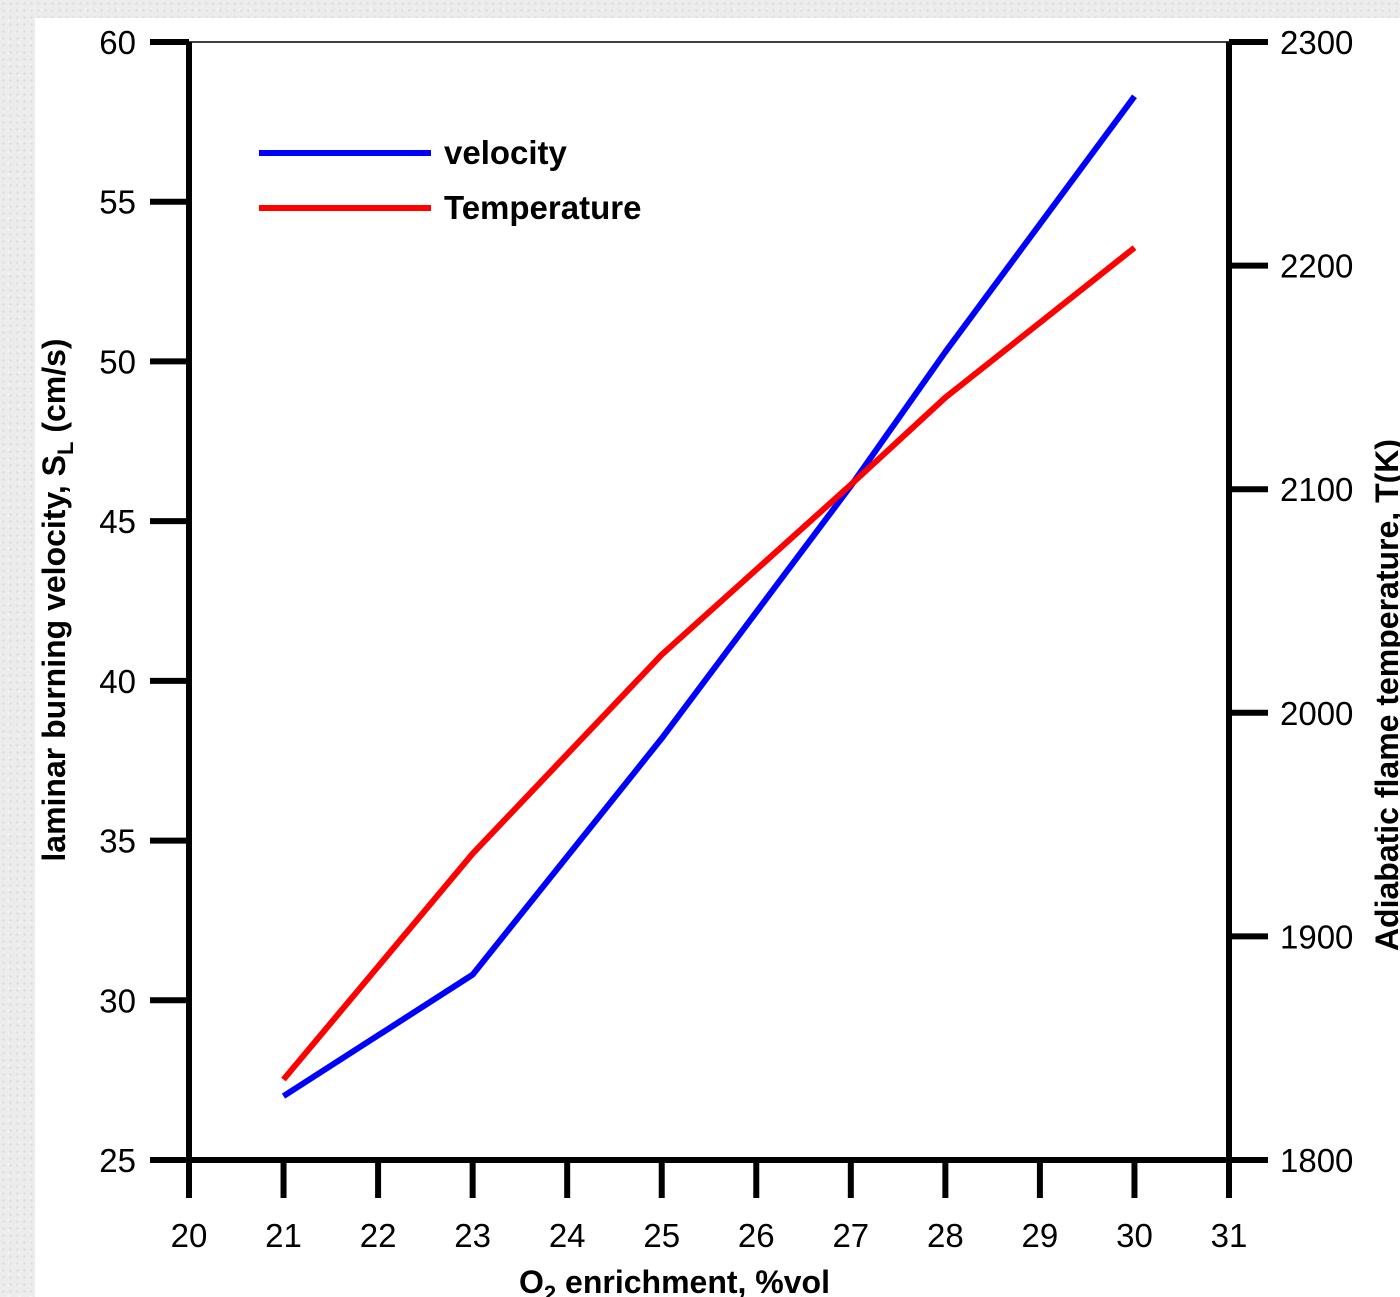 The image size is (1400, 1297). Describe the element at coordinates (117, 521) in the screenshot. I see `y-tick-label-left: 45` at that location.